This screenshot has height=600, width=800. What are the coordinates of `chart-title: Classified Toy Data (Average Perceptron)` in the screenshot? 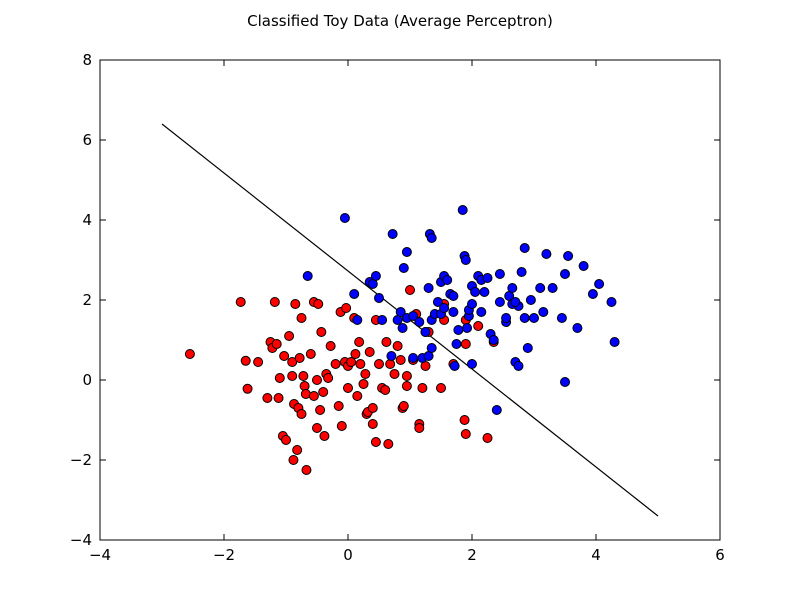 It's located at (400, 21).